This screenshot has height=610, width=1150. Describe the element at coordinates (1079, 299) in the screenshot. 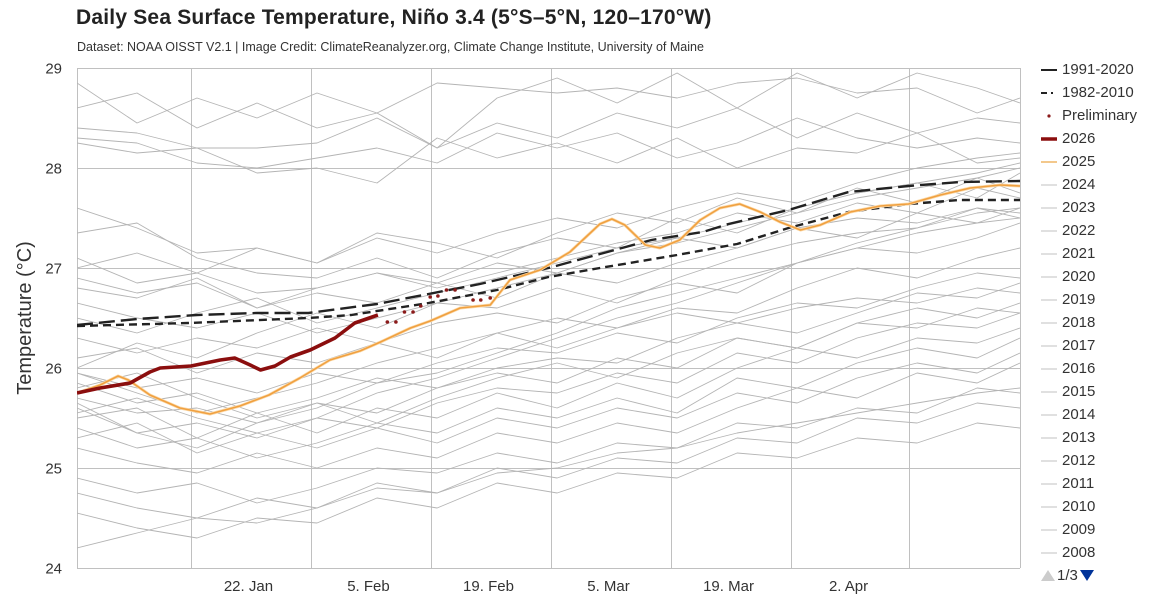

I see `legend-item-label: 2019` at that location.